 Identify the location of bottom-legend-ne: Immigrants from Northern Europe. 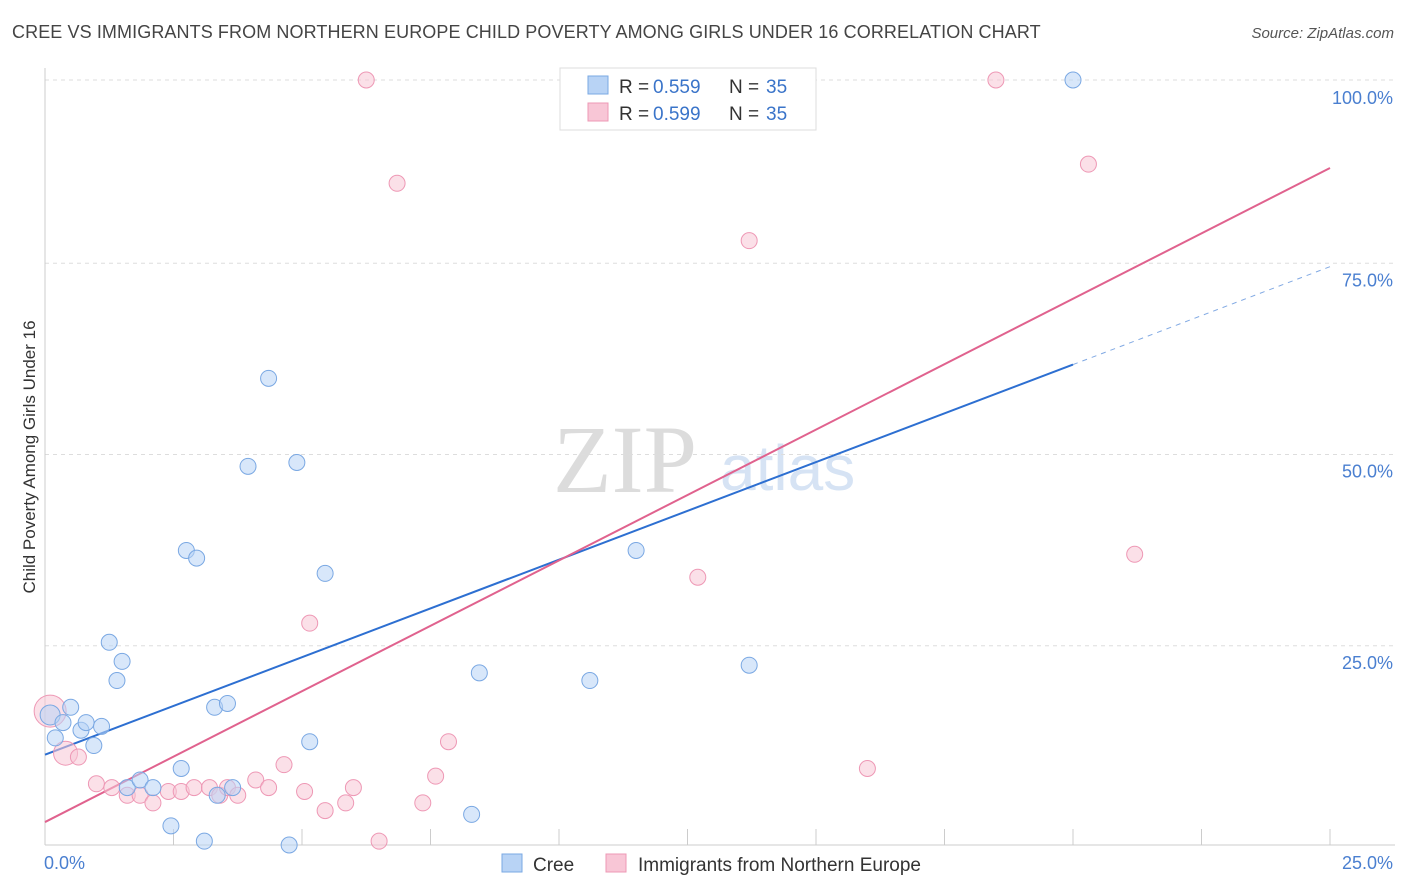
(779, 865).